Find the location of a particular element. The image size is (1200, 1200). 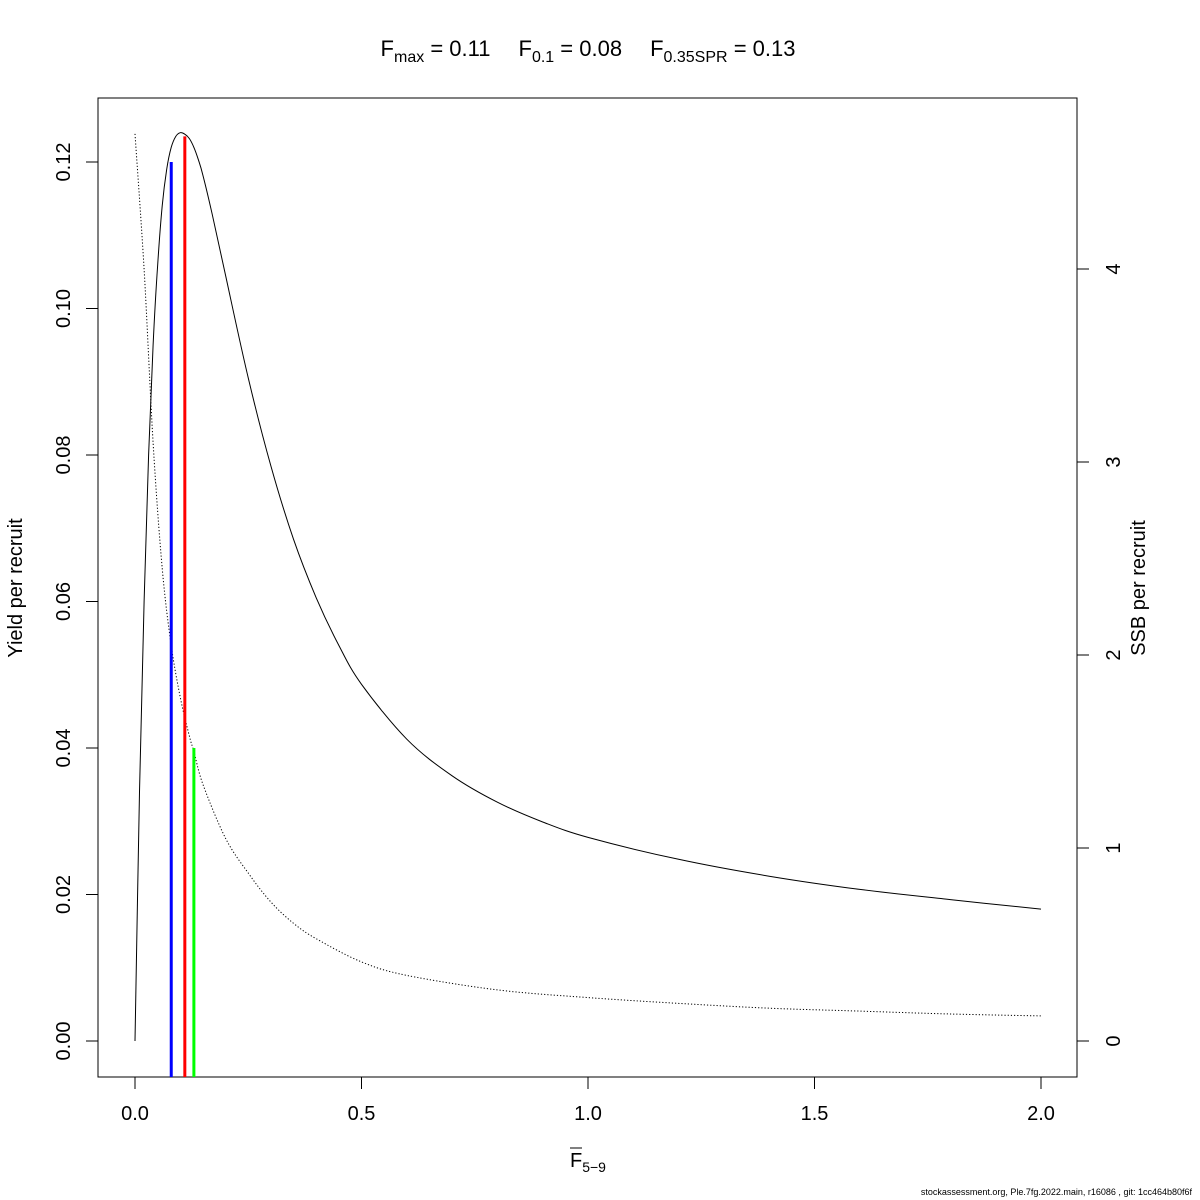

chart-title-text: Fmax = 0.11 F0.1 = 0.08 F0.35SPR = 0.13 is located at coordinates (588, 51).